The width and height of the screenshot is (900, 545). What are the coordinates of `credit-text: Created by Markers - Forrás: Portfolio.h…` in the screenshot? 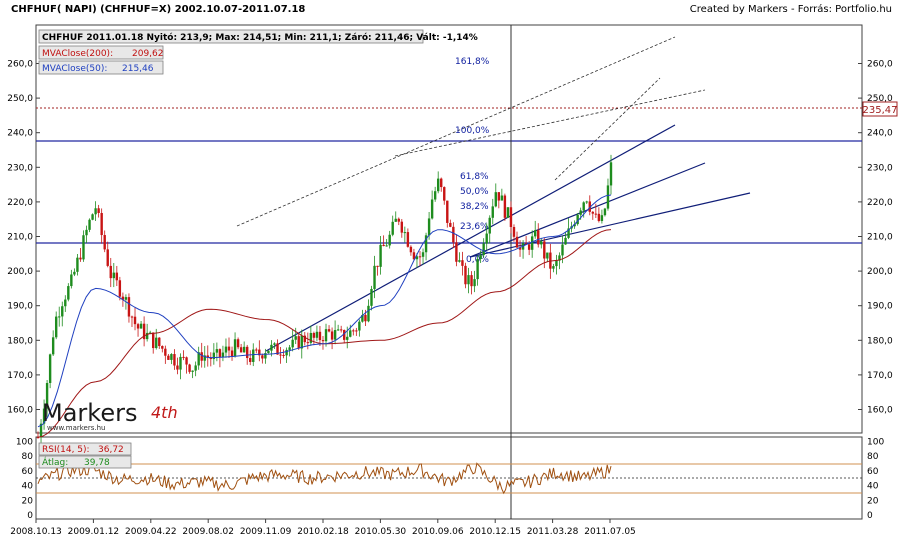 It's located at (790, 9).